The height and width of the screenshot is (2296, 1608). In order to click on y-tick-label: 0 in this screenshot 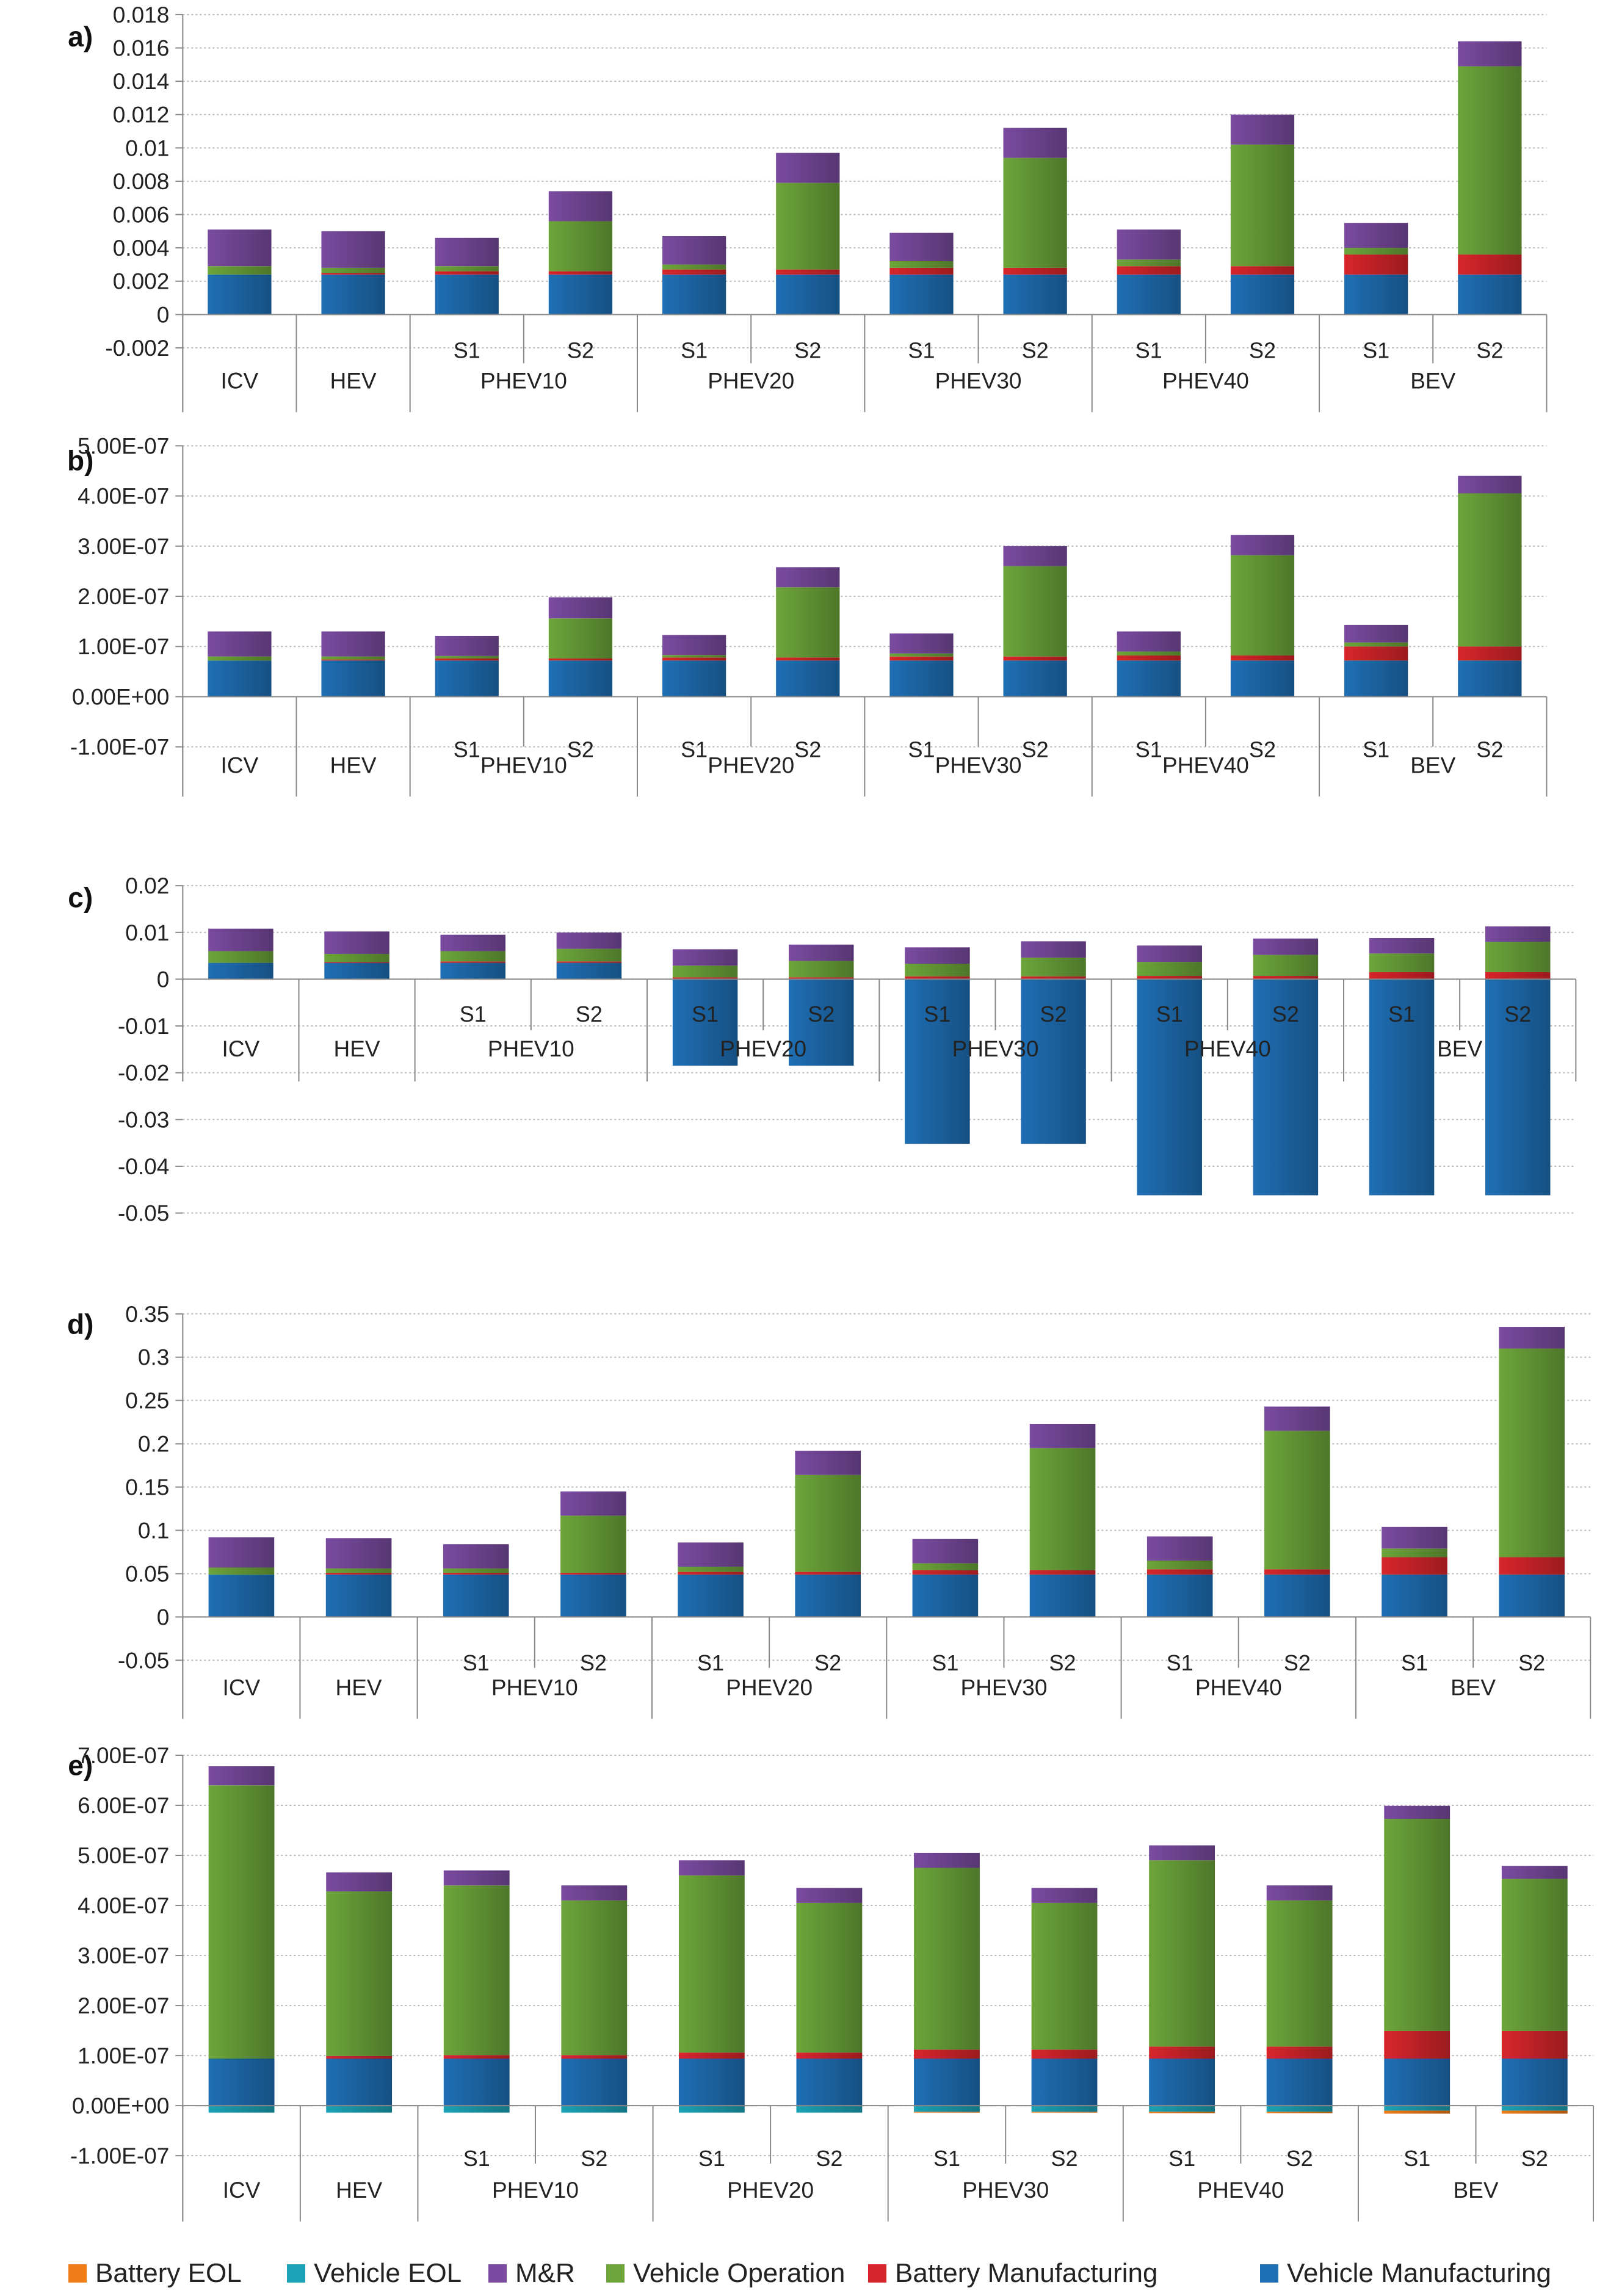, I will do `click(163, 314)`.